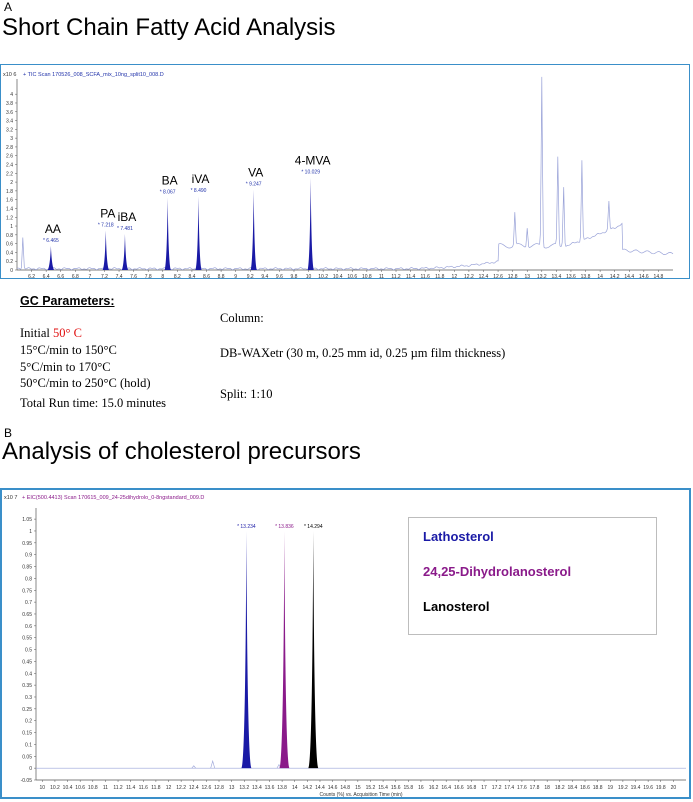 The height and width of the screenshot is (802, 693). Describe the element at coordinates (244, 788) in the screenshot. I see `chart-b-x-tick-label: 13.2` at that location.